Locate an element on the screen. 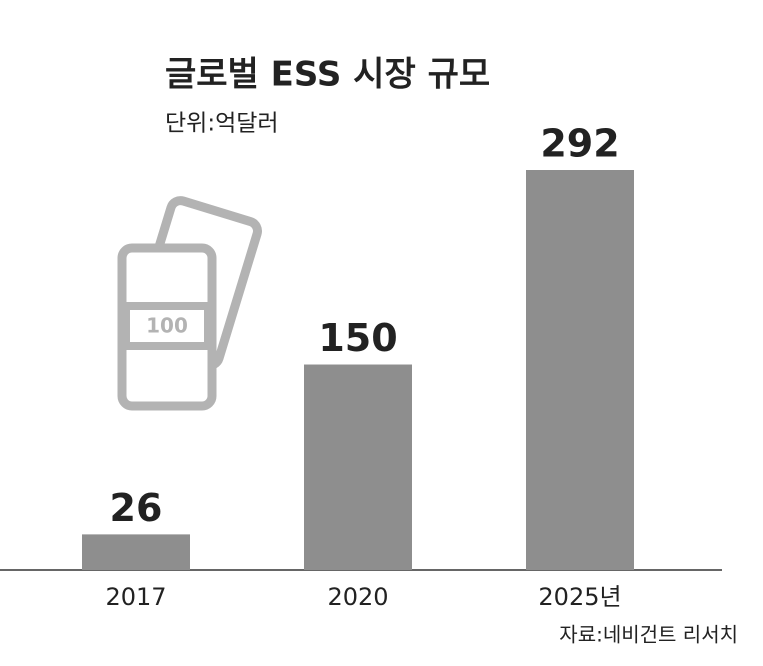 This screenshot has width=763, height=666. chart-title: 글로벌 ESS 시장 규모 is located at coordinates (327, 75).